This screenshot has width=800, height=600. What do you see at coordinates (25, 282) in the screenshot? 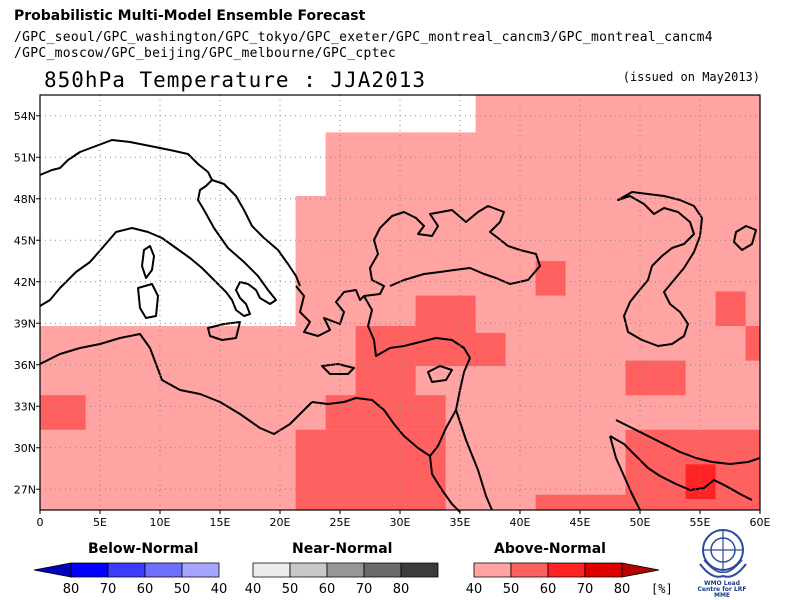
I see `lat-label: 42N` at bounding box center [25, 282].